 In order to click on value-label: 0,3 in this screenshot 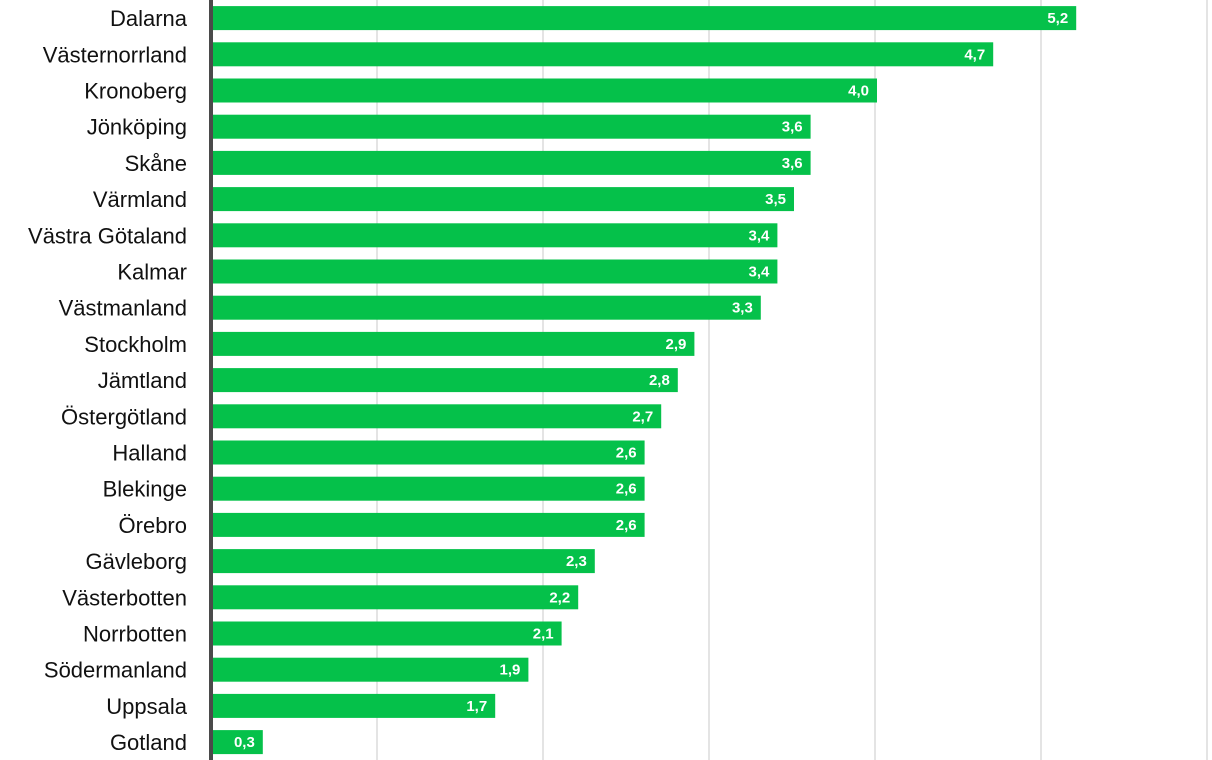, I will do `click(244, 742)`.